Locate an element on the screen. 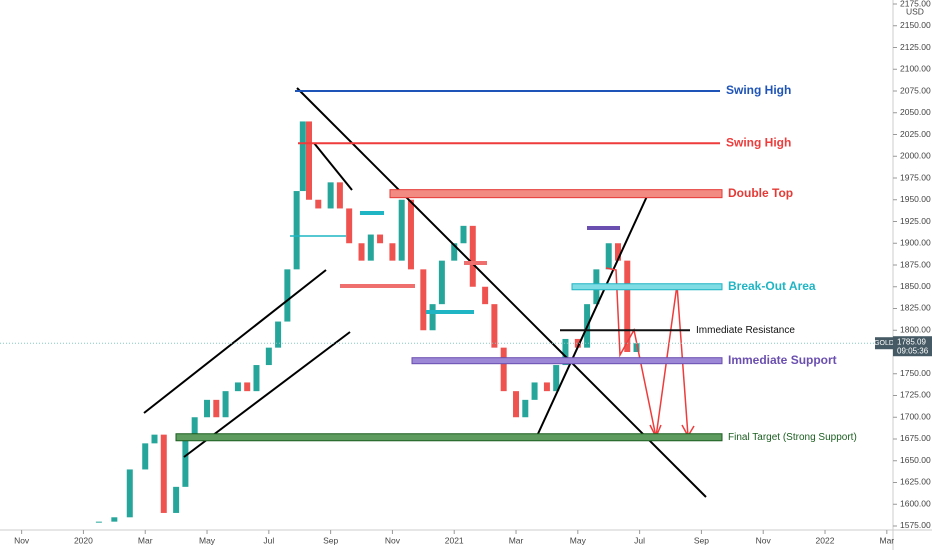 Image resolution: width=932 pixels, height=550 pixels. level-label: Double Top is located at coordinates (760, 193).